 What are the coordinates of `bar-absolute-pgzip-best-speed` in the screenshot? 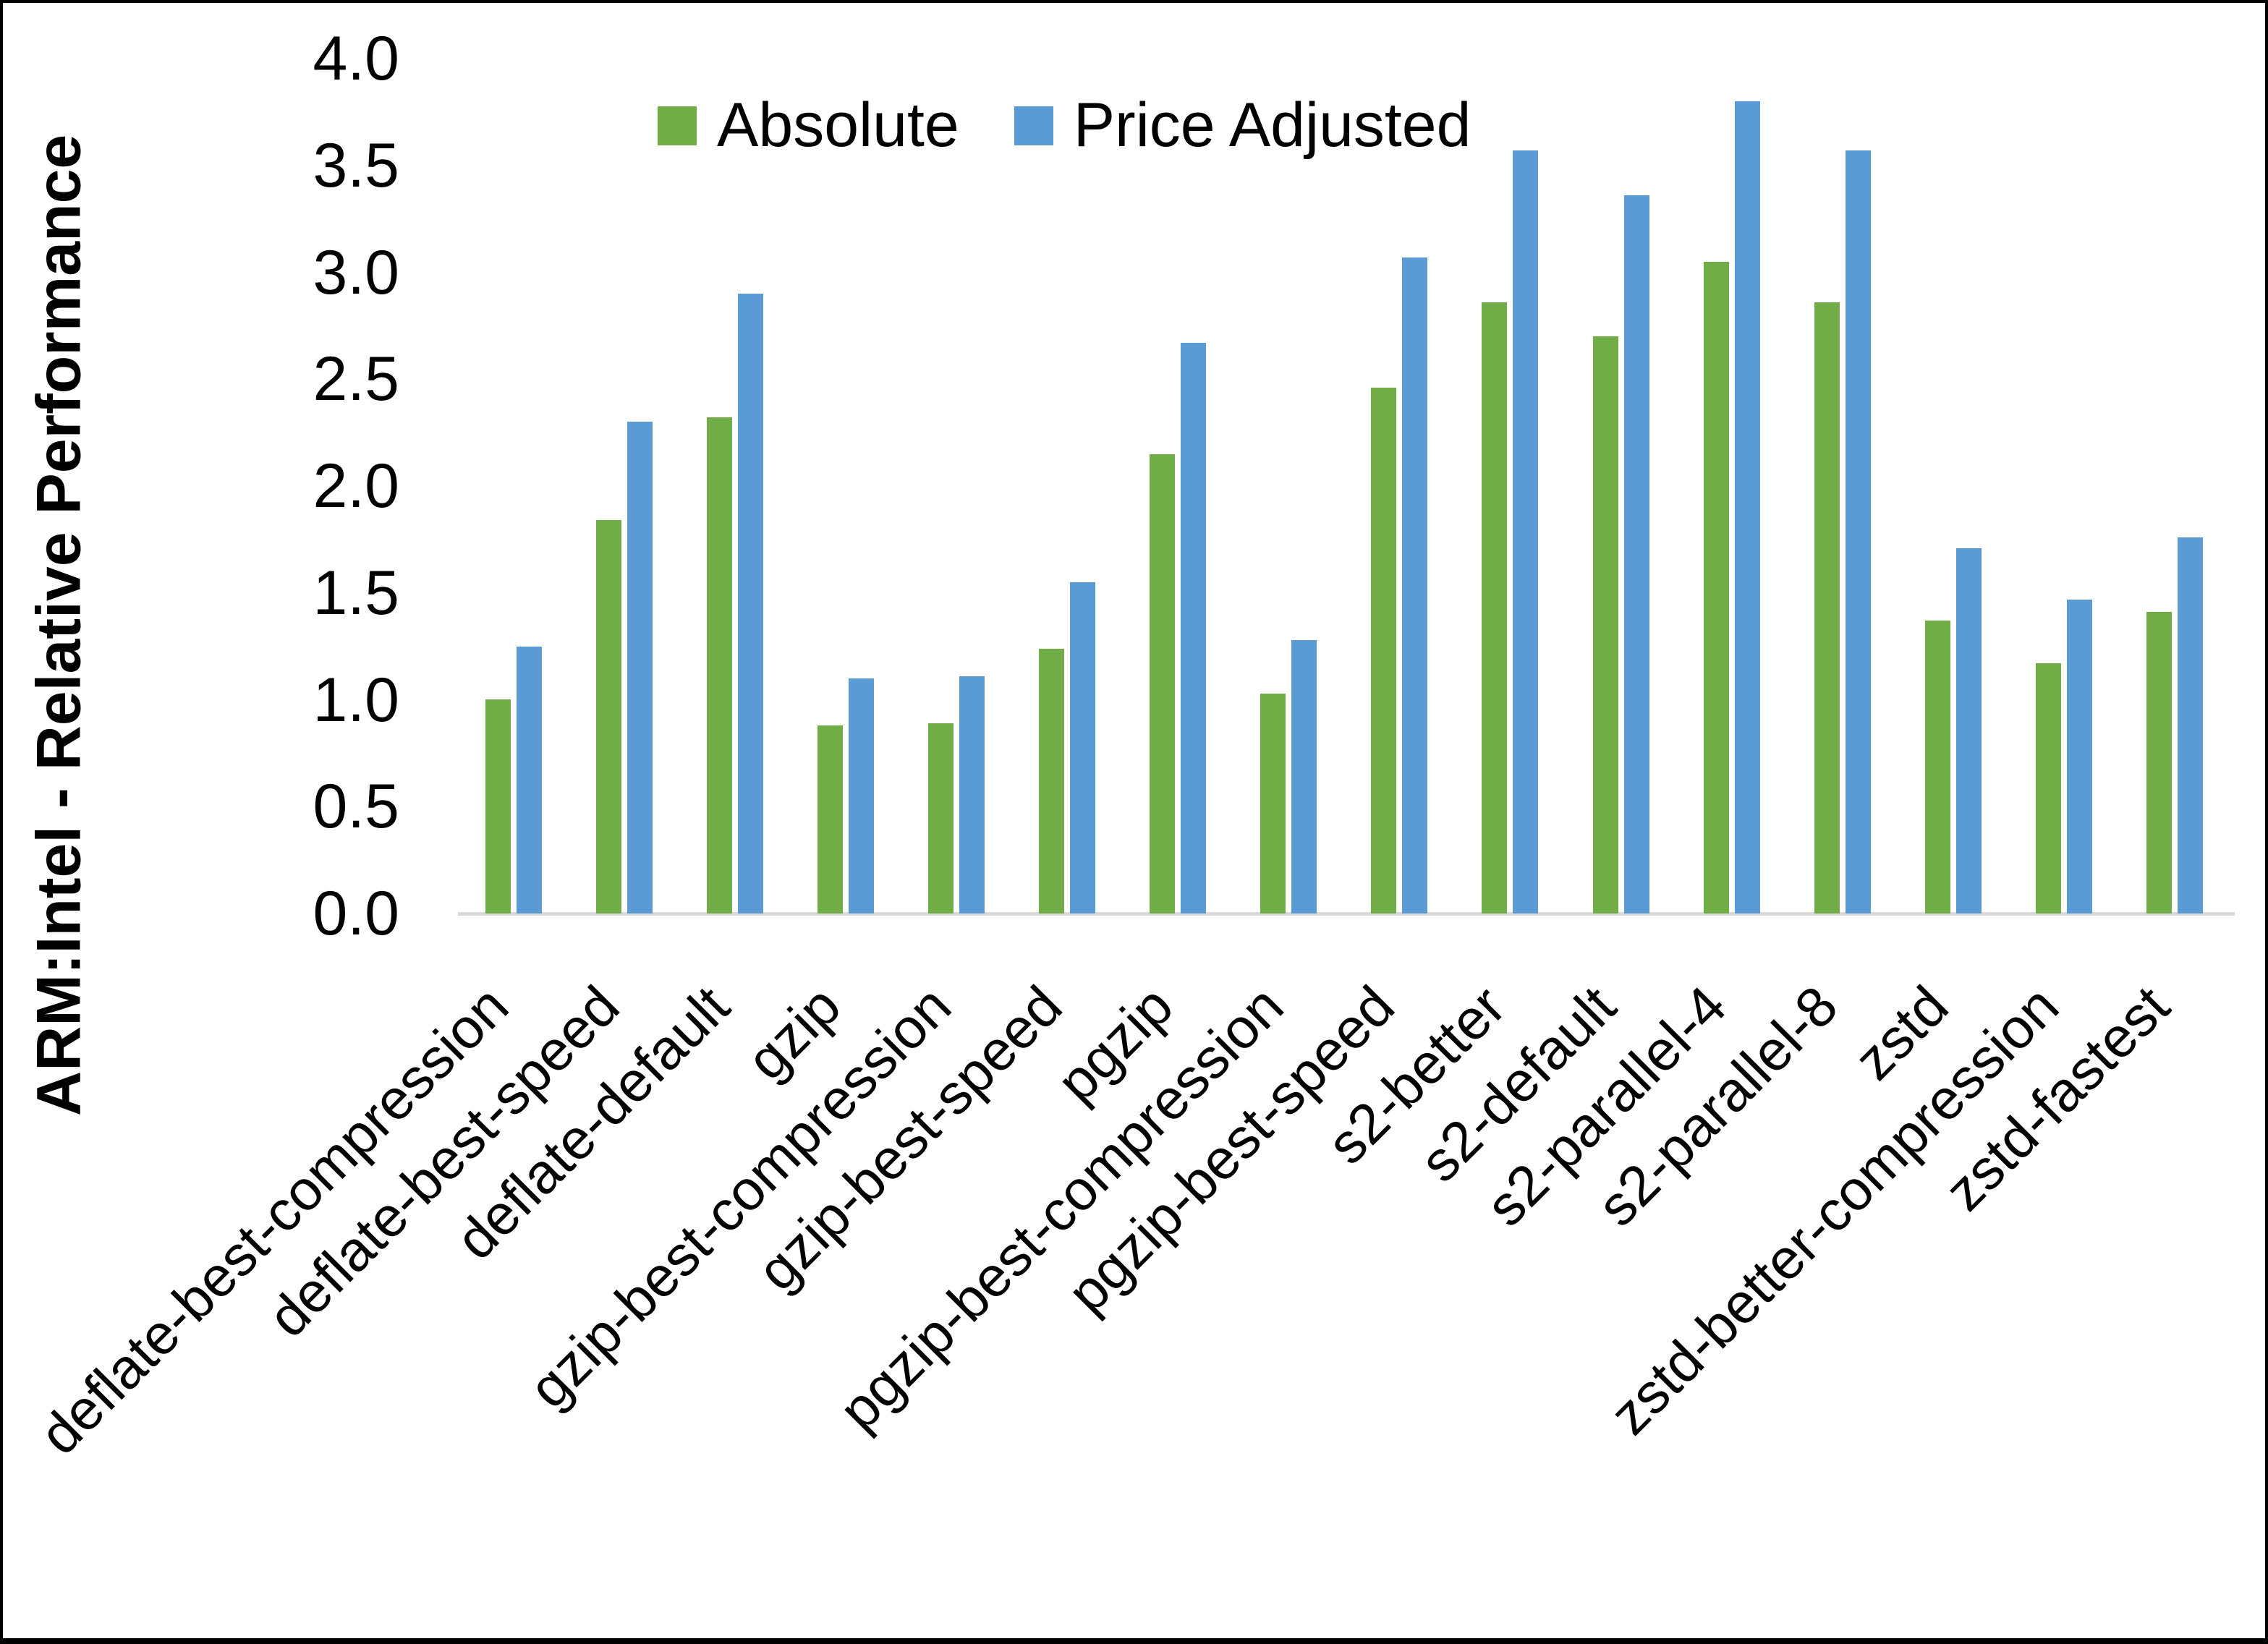 It's located at (1383, 650).